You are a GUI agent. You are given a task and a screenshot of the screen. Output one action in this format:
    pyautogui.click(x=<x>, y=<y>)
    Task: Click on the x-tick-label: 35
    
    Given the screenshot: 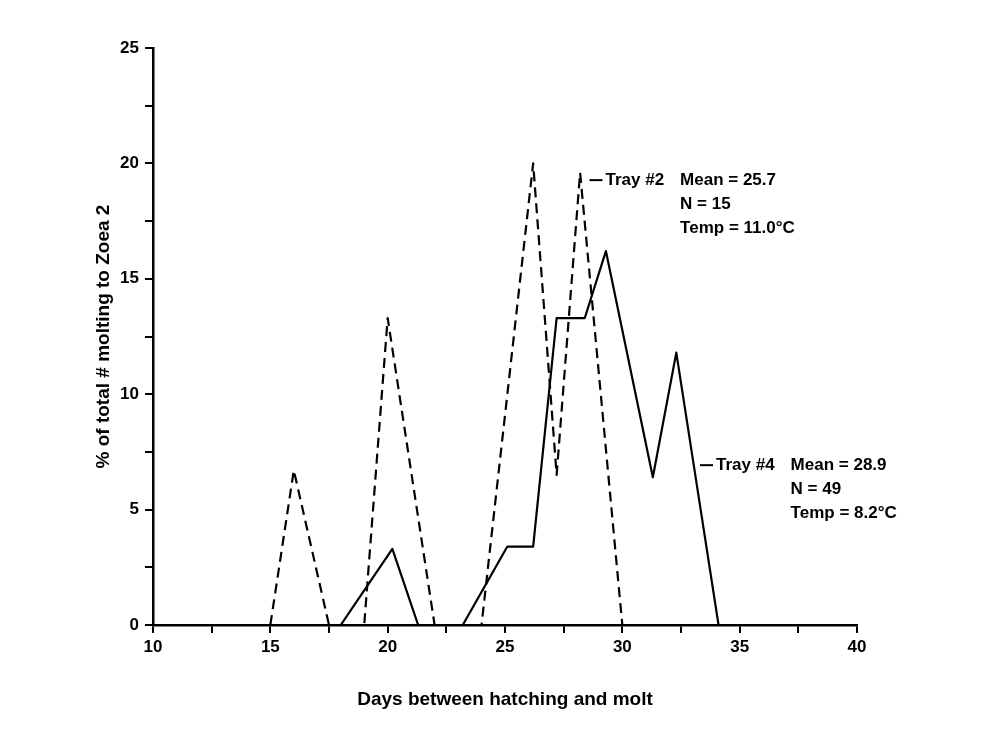 What is the action you would take?
    pyautogui.click(x=740, y=646)
    